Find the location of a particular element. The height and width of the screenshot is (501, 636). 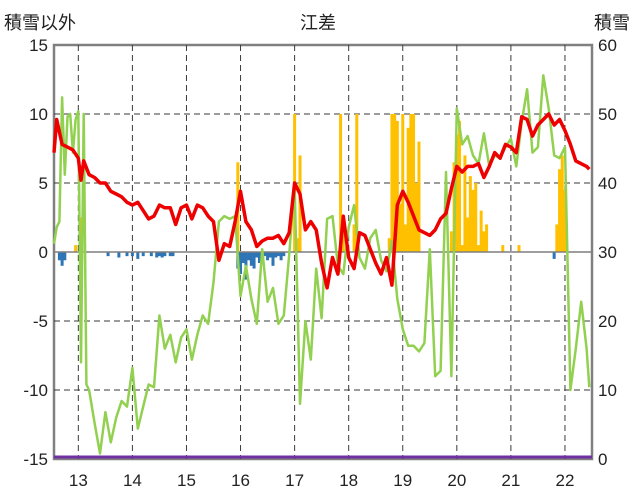

left-tick-label: -15 is located at coordinates (35, 459).